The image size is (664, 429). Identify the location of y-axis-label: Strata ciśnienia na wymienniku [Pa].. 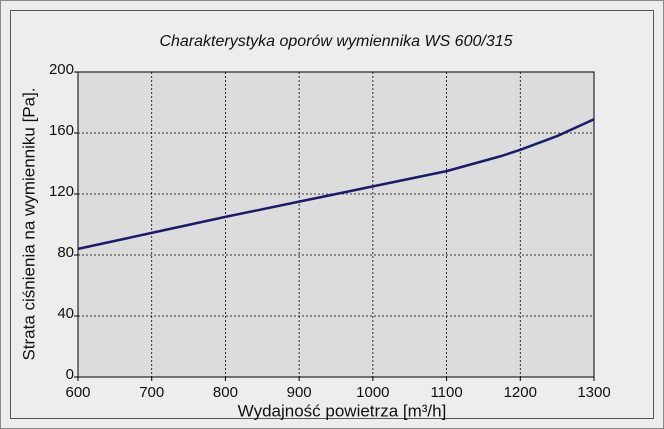
(28, 223).